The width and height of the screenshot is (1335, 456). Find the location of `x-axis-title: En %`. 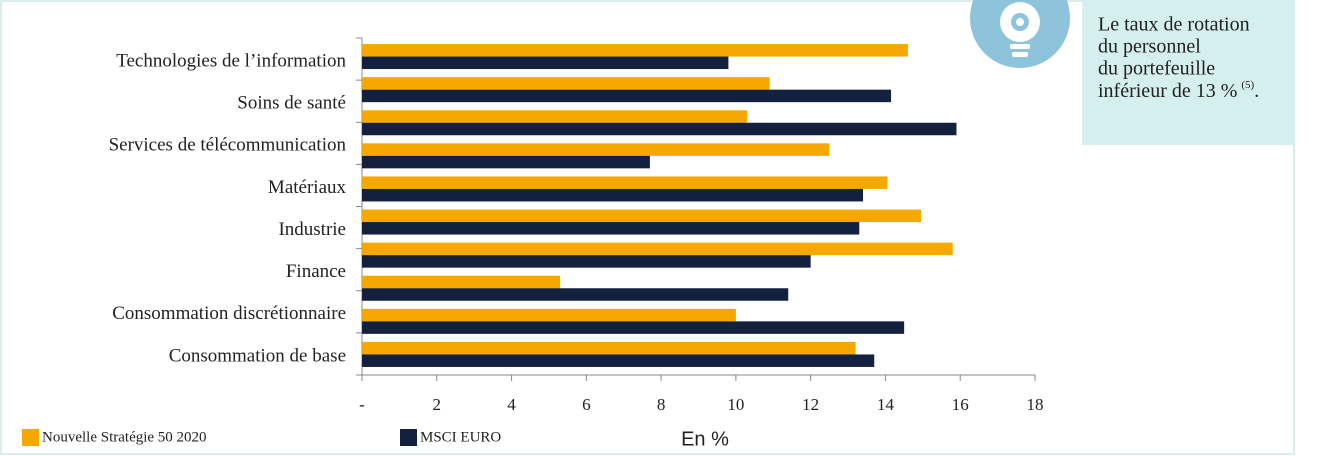

x-axis-title: En % is located at coordinates (705, 439).